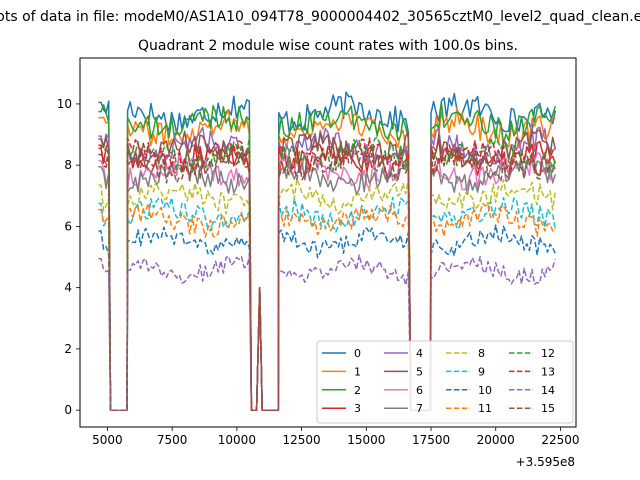 This screenshot has width=640, height=480. What do you see at coordinates (419, 390) in the screenshot?
I see `legend-label-6: 6` at bounding box center [419, 390].